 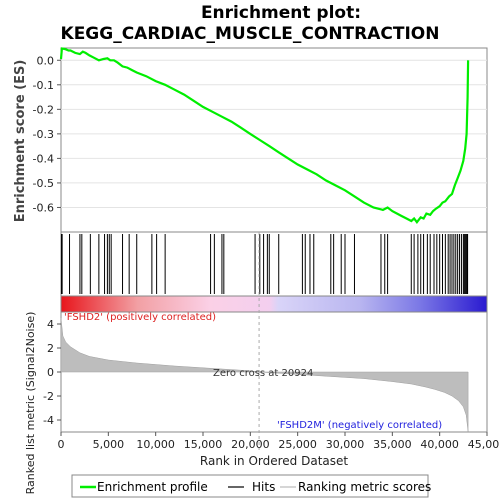 I want to click on es-tick-label: -0.1, so click(x=43, y=85).